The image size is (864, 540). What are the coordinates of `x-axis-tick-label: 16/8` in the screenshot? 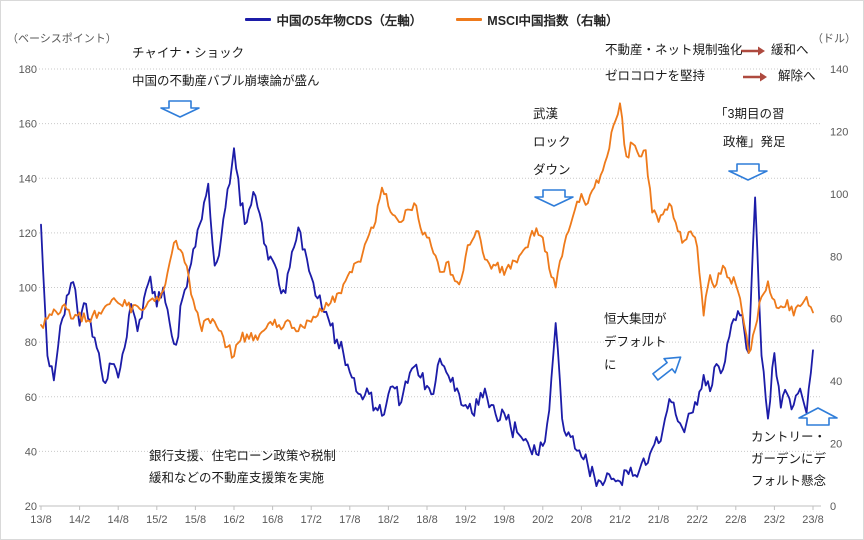 It's located at (272, 520).